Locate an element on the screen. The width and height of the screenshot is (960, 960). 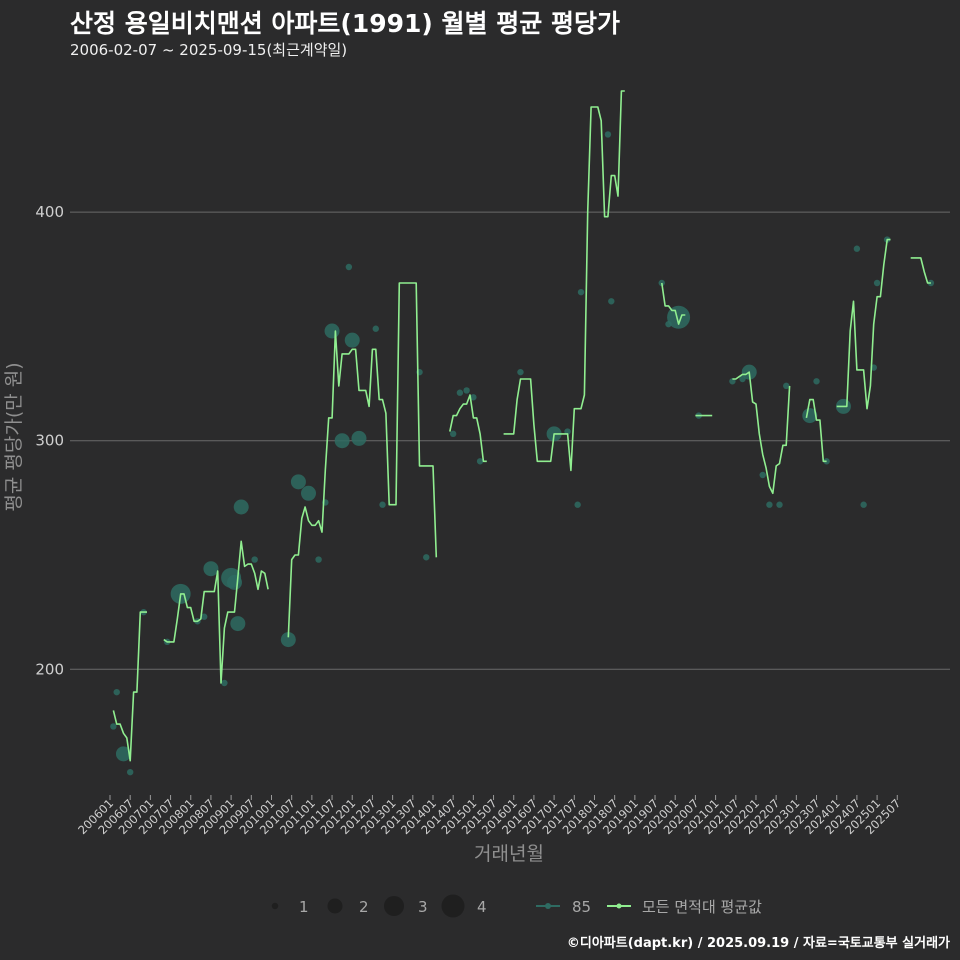
y-tick-labels: 200 300 400 is located at coordinates (49, 440).